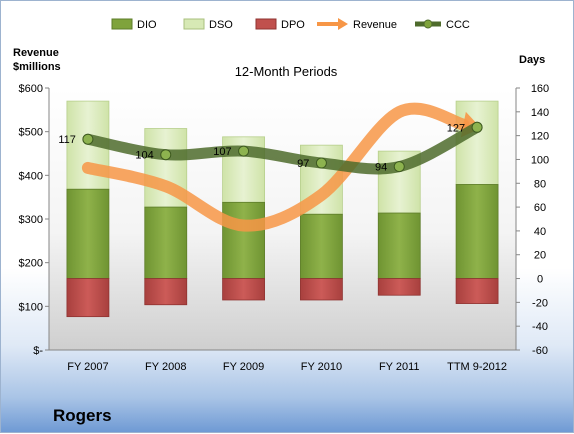 This screenshot has width=574, height=434. I want to click on legend-item-dio: DIO, so click(134, 24).